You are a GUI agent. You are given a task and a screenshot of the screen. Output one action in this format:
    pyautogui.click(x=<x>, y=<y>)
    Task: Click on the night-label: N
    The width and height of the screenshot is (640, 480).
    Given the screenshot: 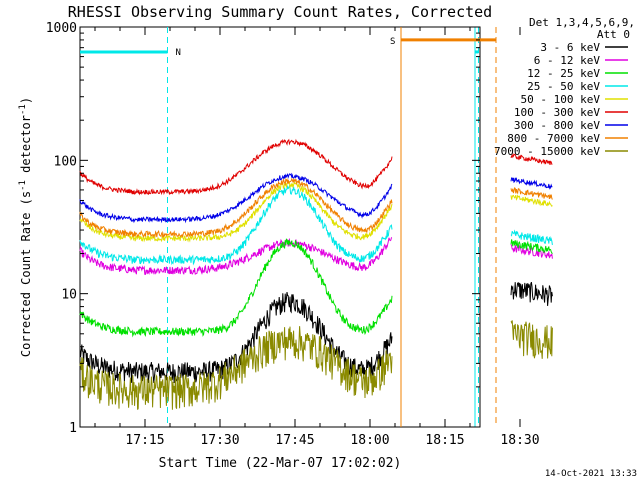 What is the action you would take?
    pyautogui.click(x=178, y=53)
    